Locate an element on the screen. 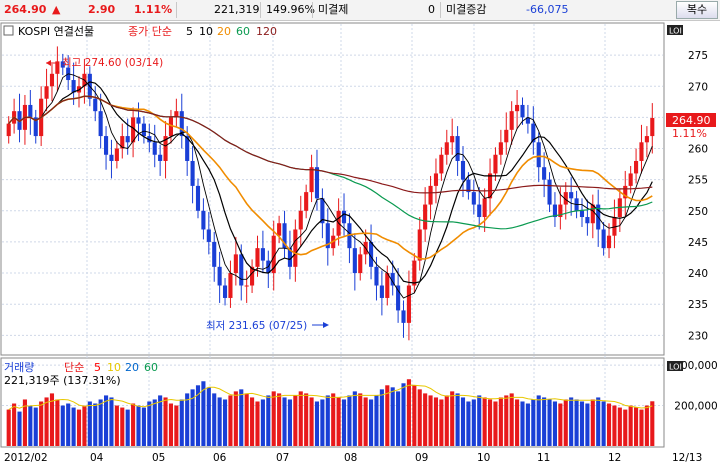 The height and width of the screenshot is (467, 720). date-label: 12 is located at coordinates (614, 458).